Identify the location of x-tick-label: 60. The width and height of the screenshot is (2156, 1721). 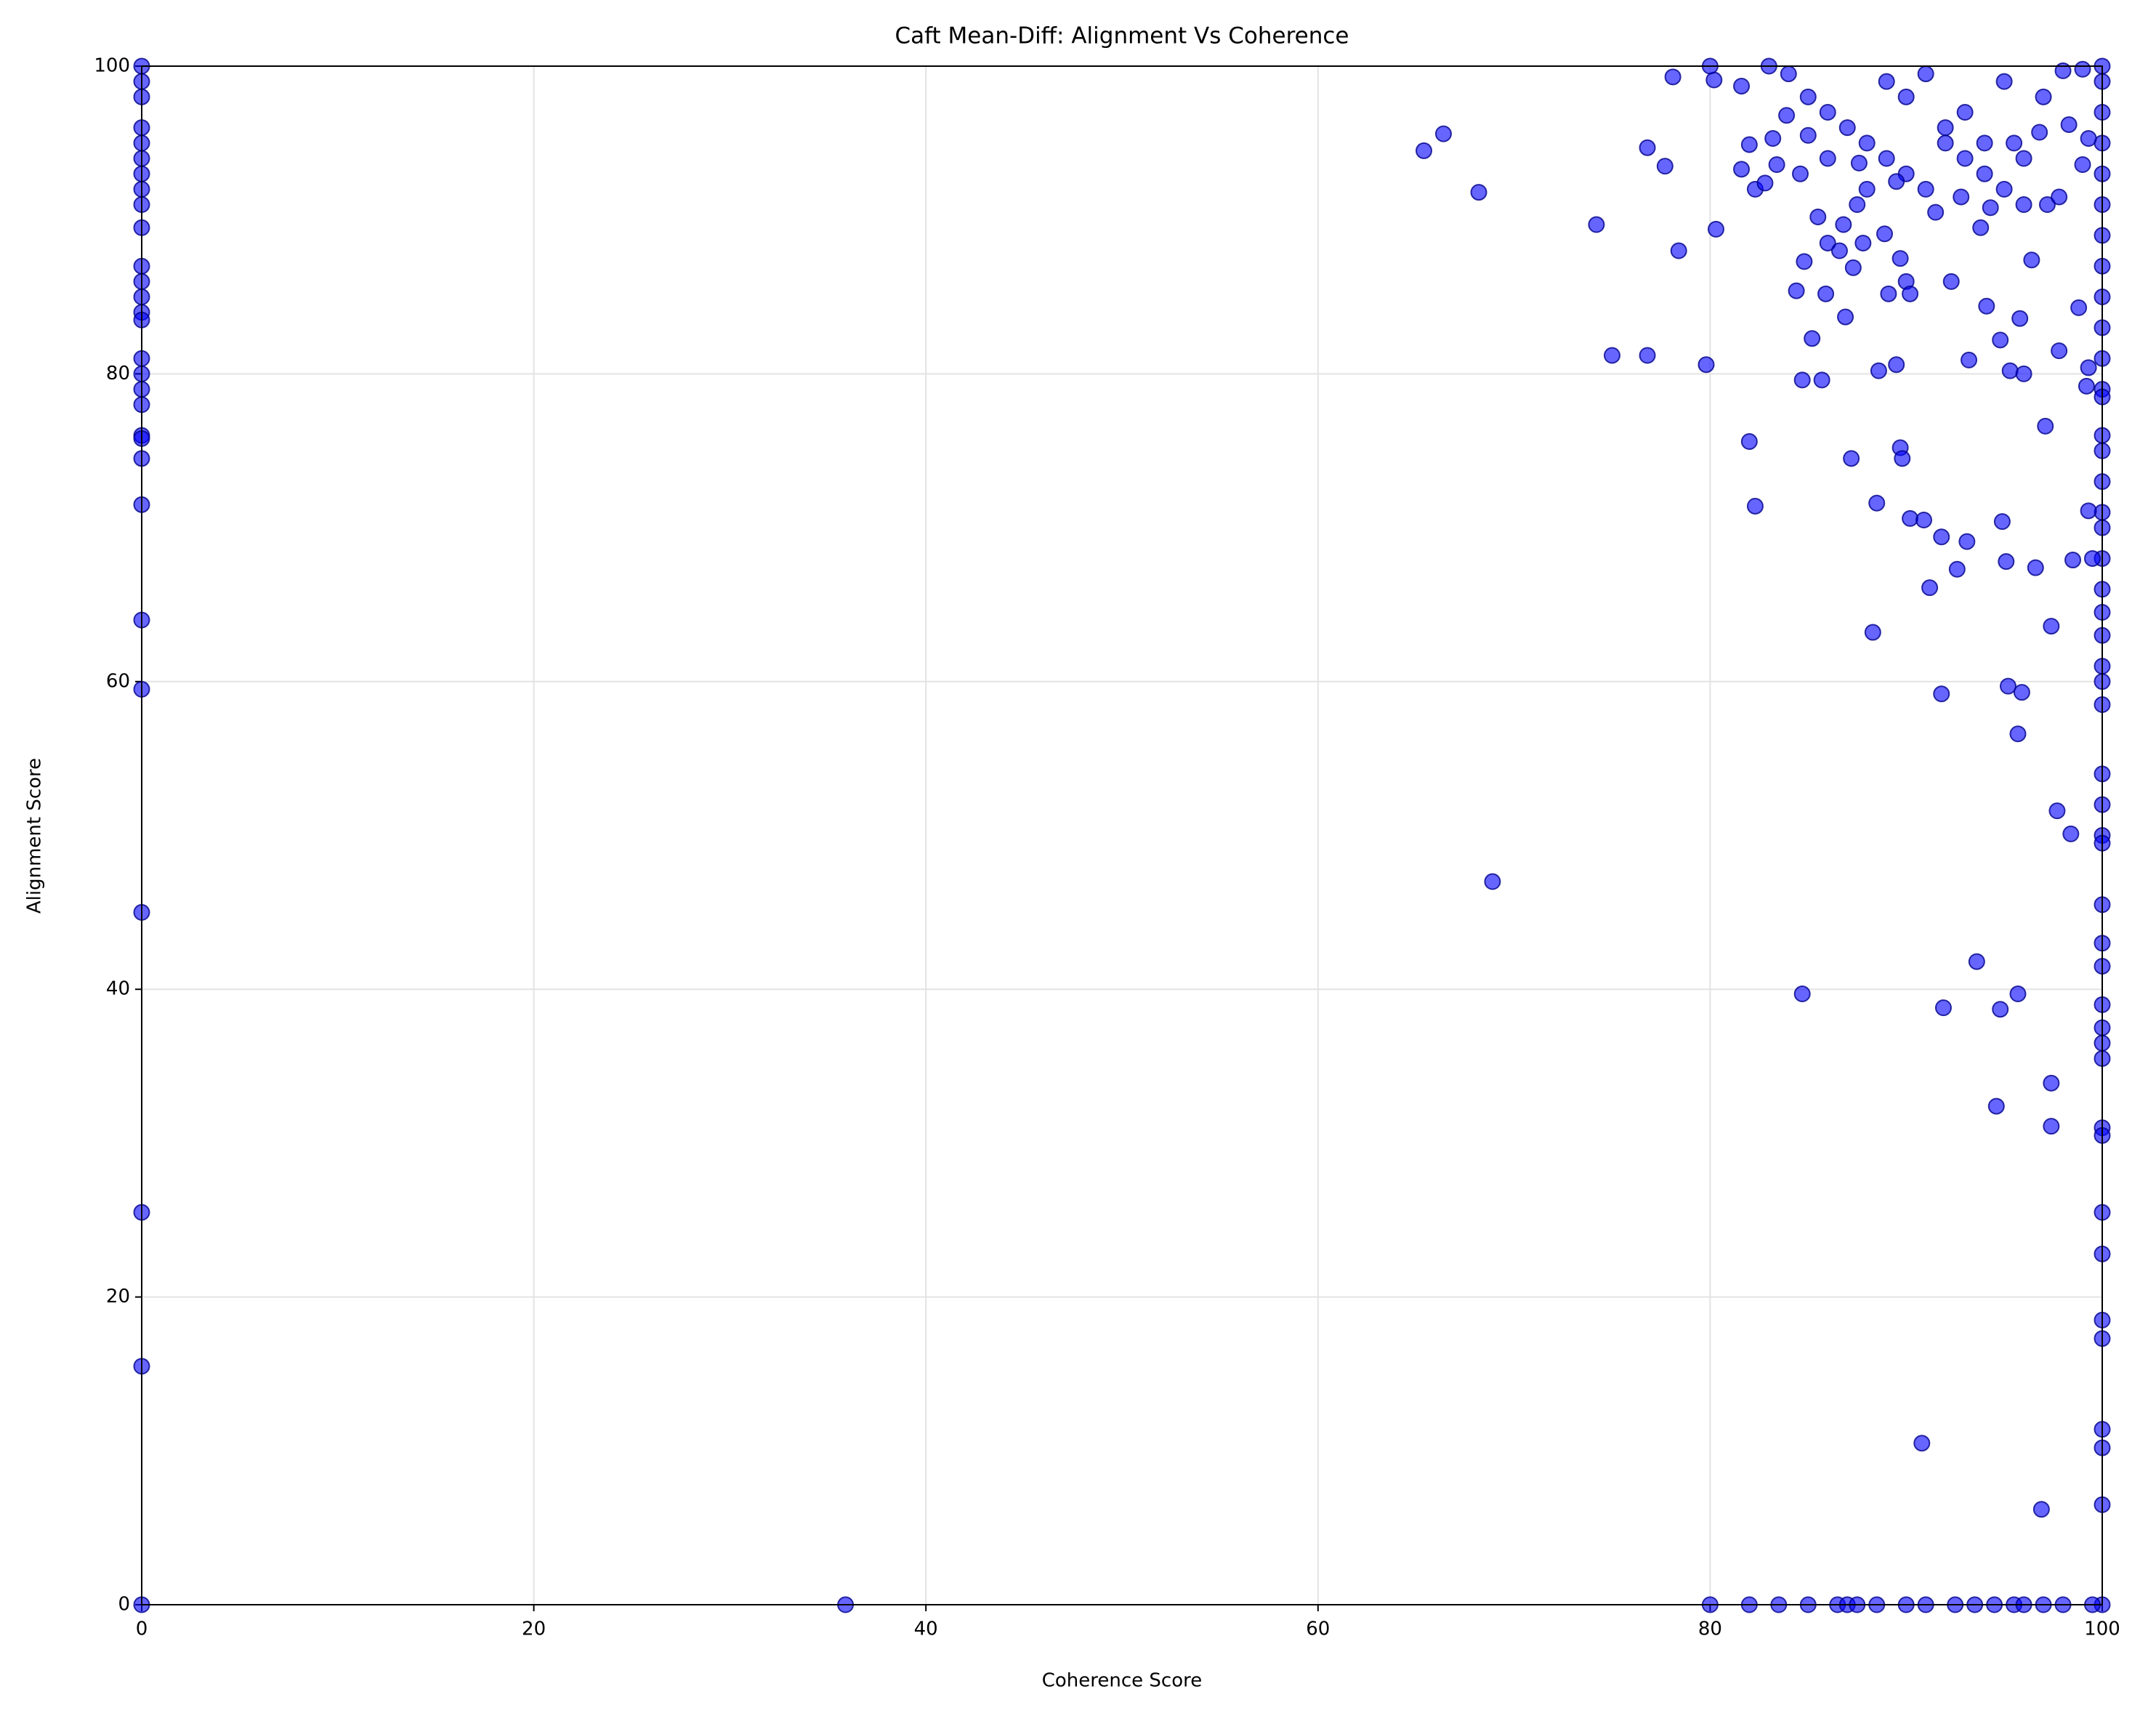
(1318, 1630).